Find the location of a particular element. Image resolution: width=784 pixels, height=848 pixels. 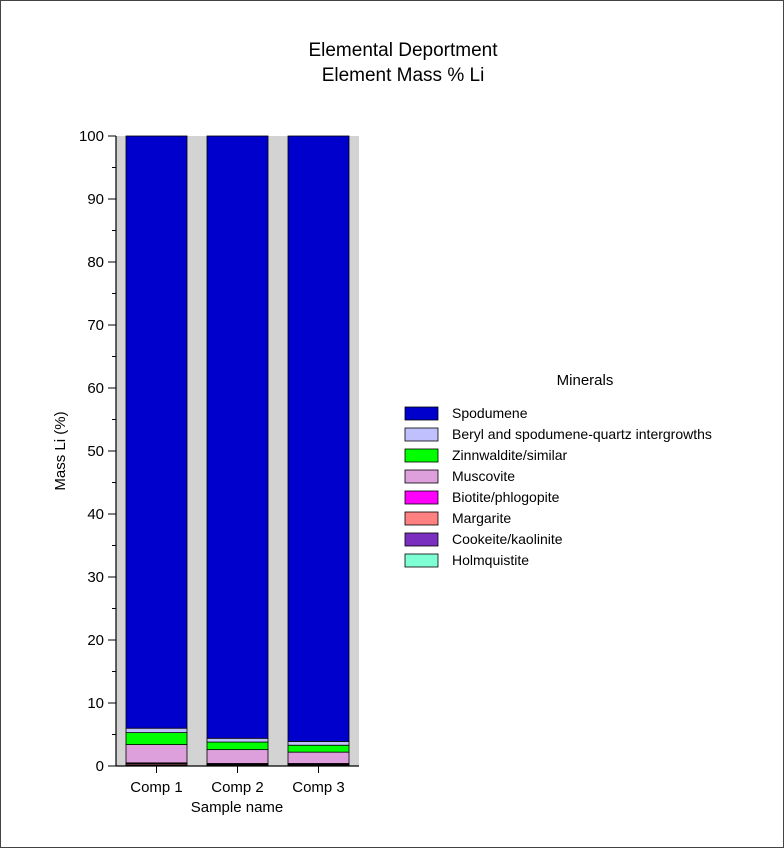

chart-subtitle: Element Mass % Li is located at coordinates (403, 75).